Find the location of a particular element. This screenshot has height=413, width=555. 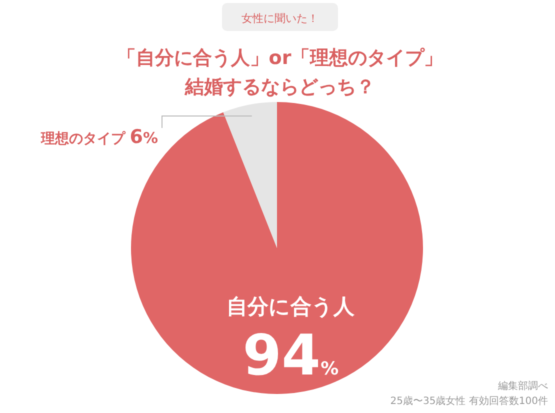

slice-label: 理想のタイプ is located at coordinates (85, 138).